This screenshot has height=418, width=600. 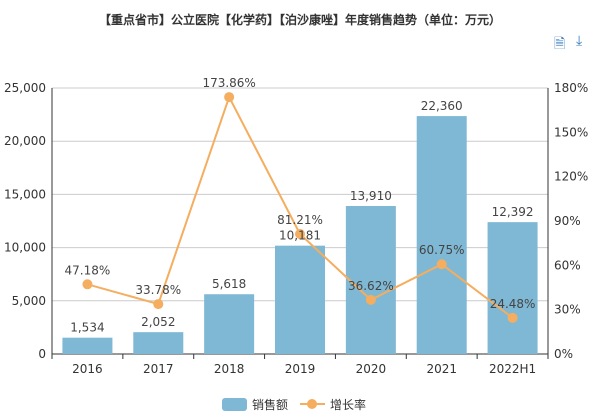 What do you see at coordinates (371, 286) in the screenshot?
I see `growth-label: 36.62%` at bounding box center [371, 286].